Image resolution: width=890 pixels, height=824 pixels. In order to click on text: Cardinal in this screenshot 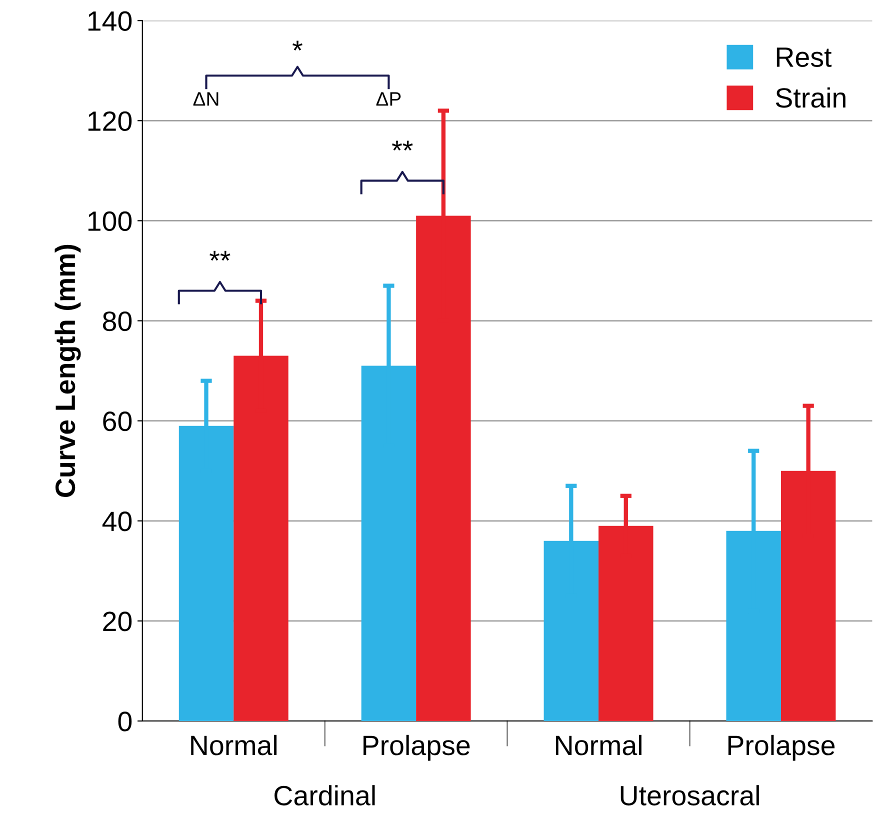, I will do `click(324, 795)`.